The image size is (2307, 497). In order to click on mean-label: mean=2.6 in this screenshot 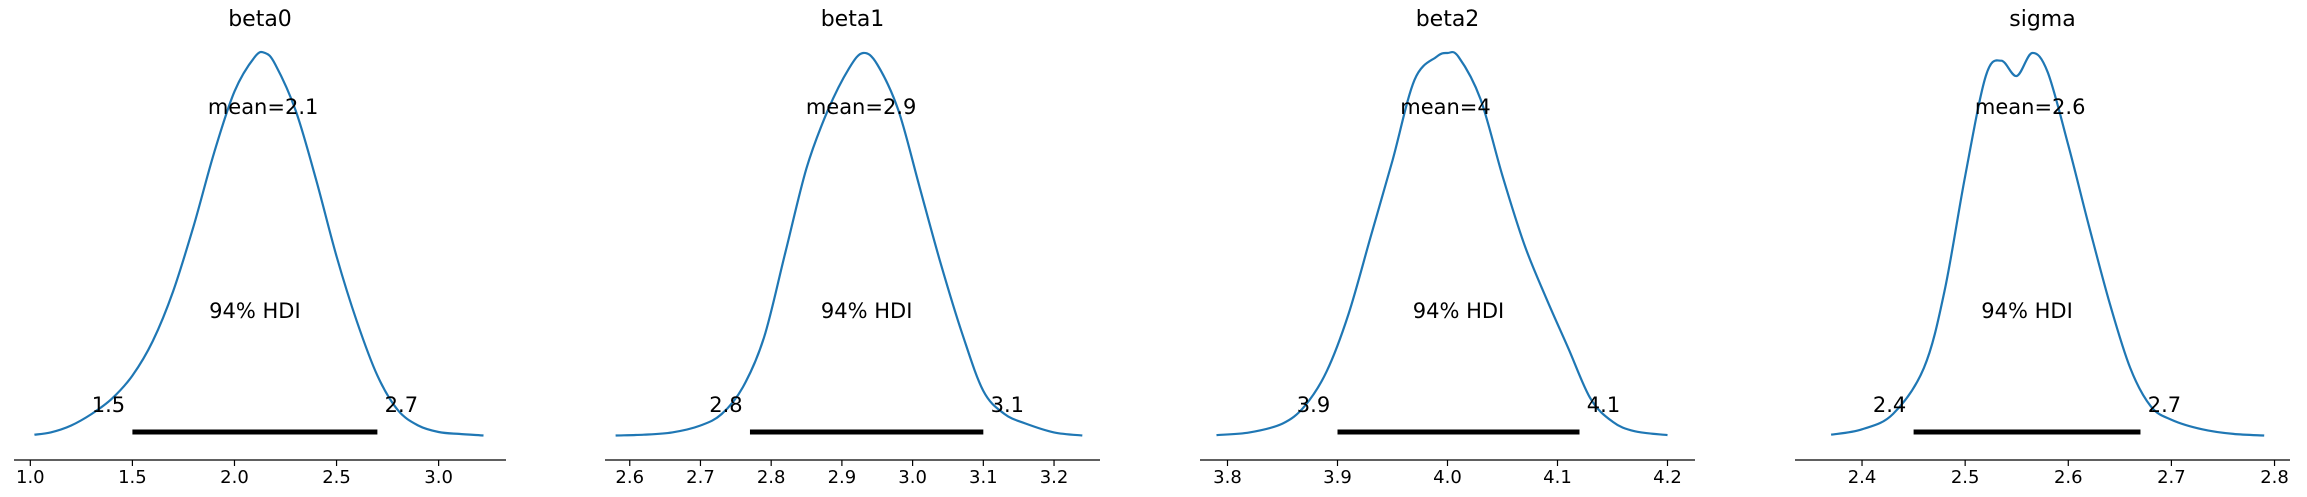, I will do `click(2030, 107)`.